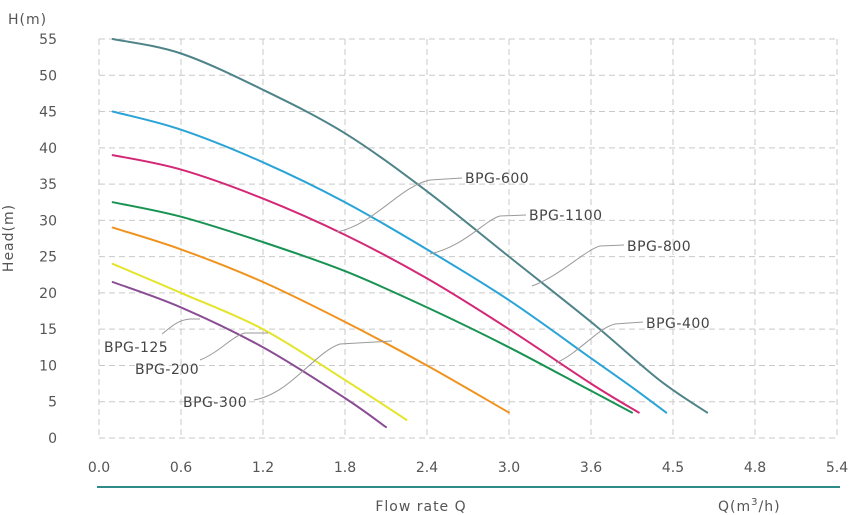 The width and height of the screenshot is (850, 515). What do you see at coordinates (99, 468) in the screenshot?
I see `x-tick-label: 0.0` at bounding box center [99, 468].